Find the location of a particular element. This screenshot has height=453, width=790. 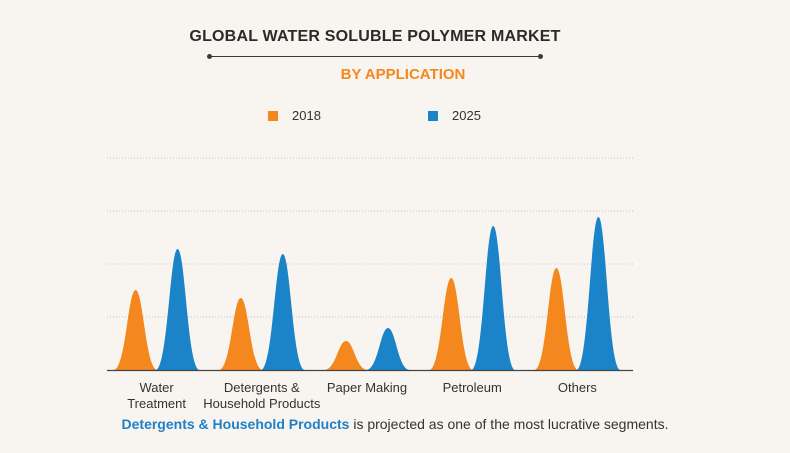

category-label: Others is located at coordinates (578, 387).